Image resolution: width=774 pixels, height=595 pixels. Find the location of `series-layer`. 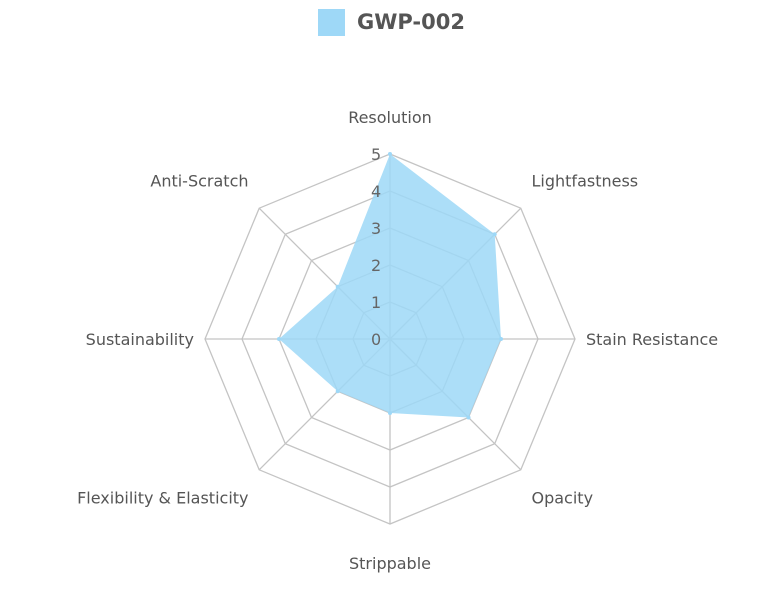

series-layer is located at coordinates (390, 286).